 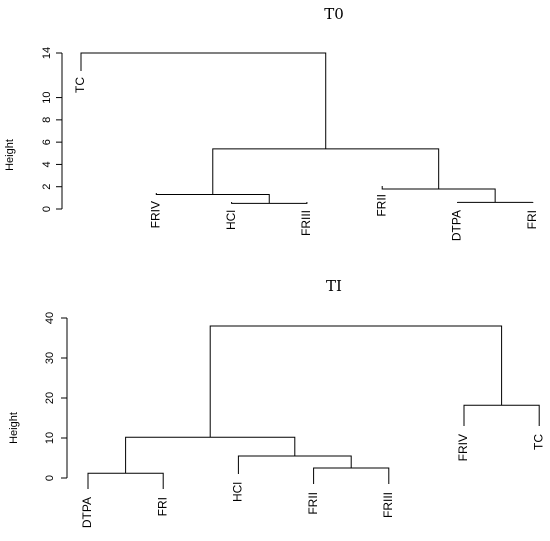 What do you see at coordinates (334, 286) in the screenshot?
I see `chart-title: TI` at bounding box center [334, 286].